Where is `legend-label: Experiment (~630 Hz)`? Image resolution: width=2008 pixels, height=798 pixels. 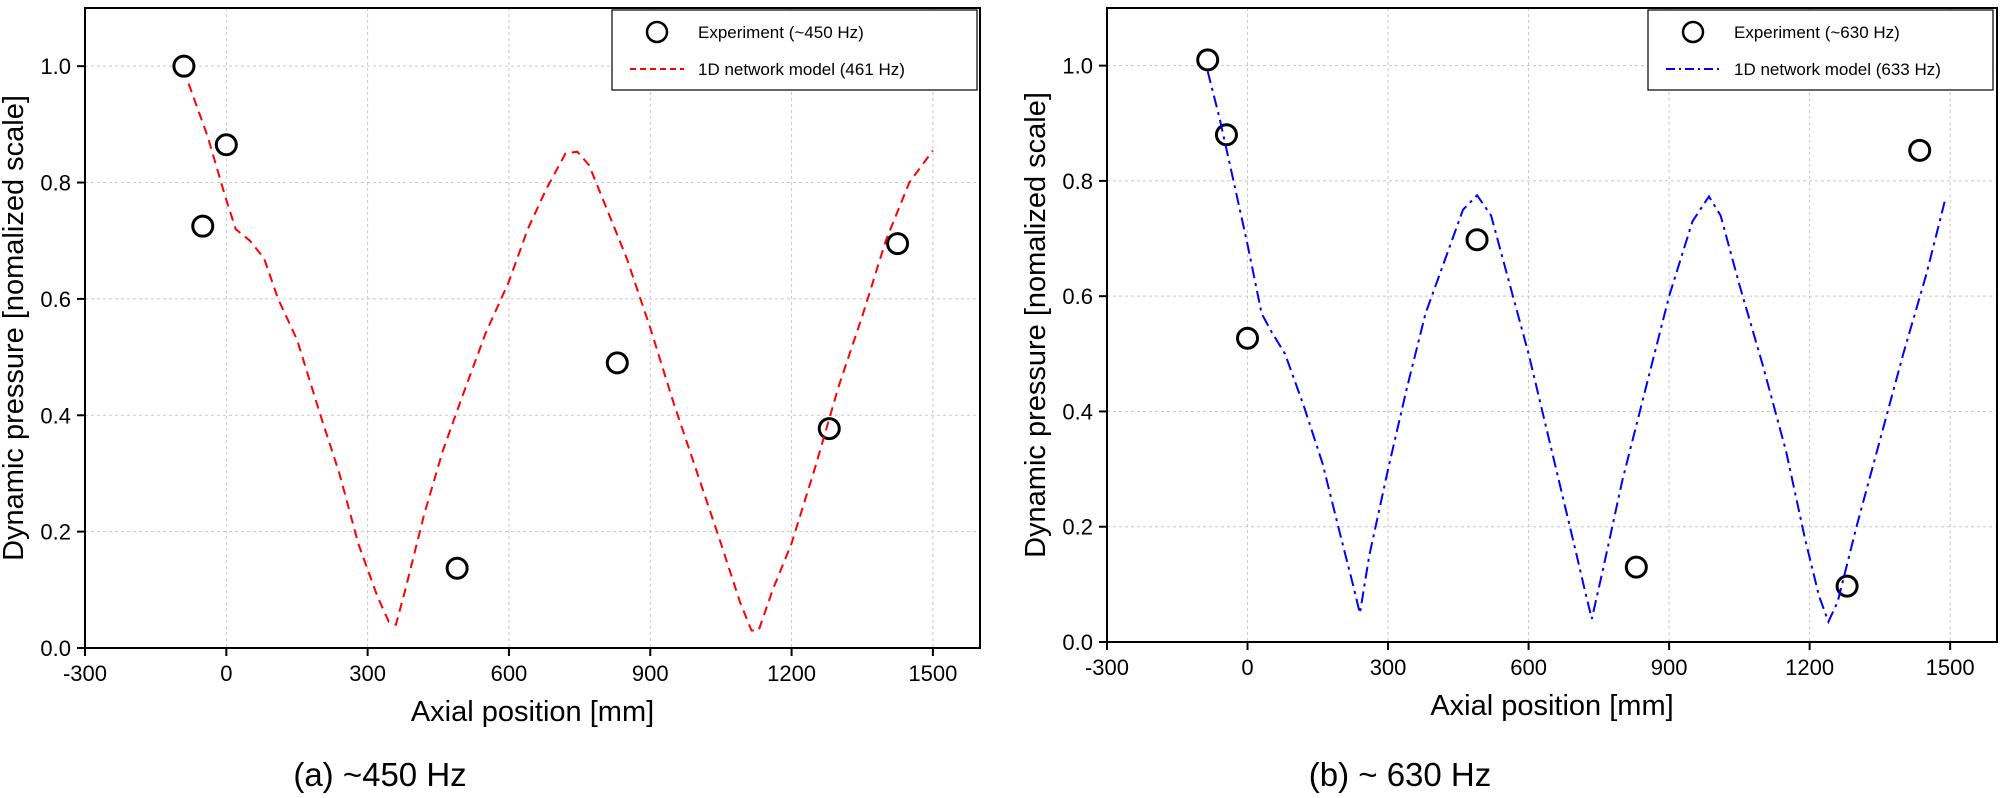 legend-label: Experiment (~630 Hz) is located at coordinates (1817, 32).